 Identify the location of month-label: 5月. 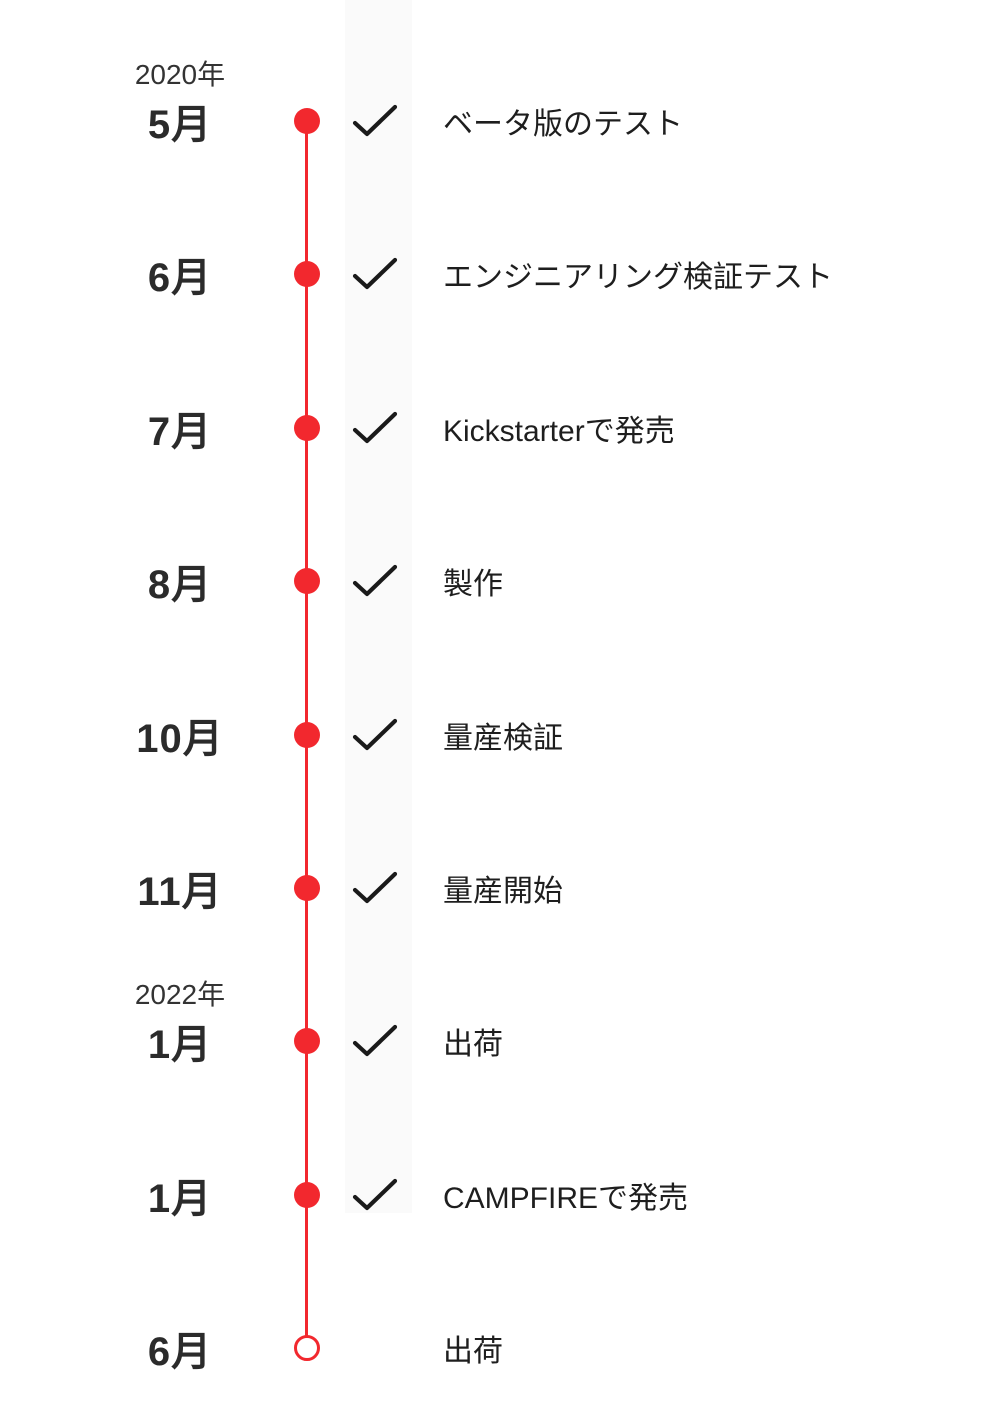
(180, 125).